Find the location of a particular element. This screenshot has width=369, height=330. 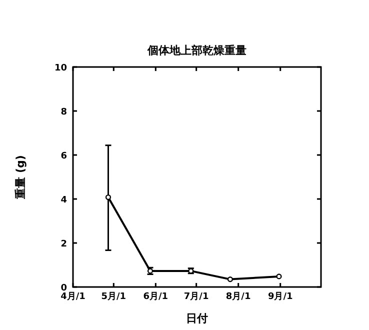

y-tick-label: 4 is located at coordinates (63, 201).